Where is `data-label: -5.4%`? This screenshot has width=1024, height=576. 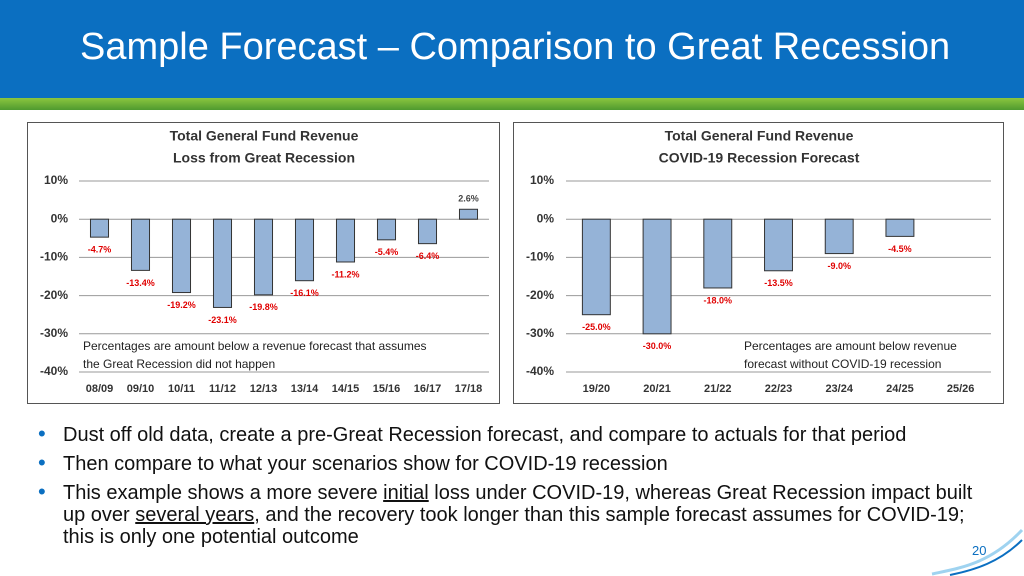 data-label: -5.4% is located at coordinates (387, 252).